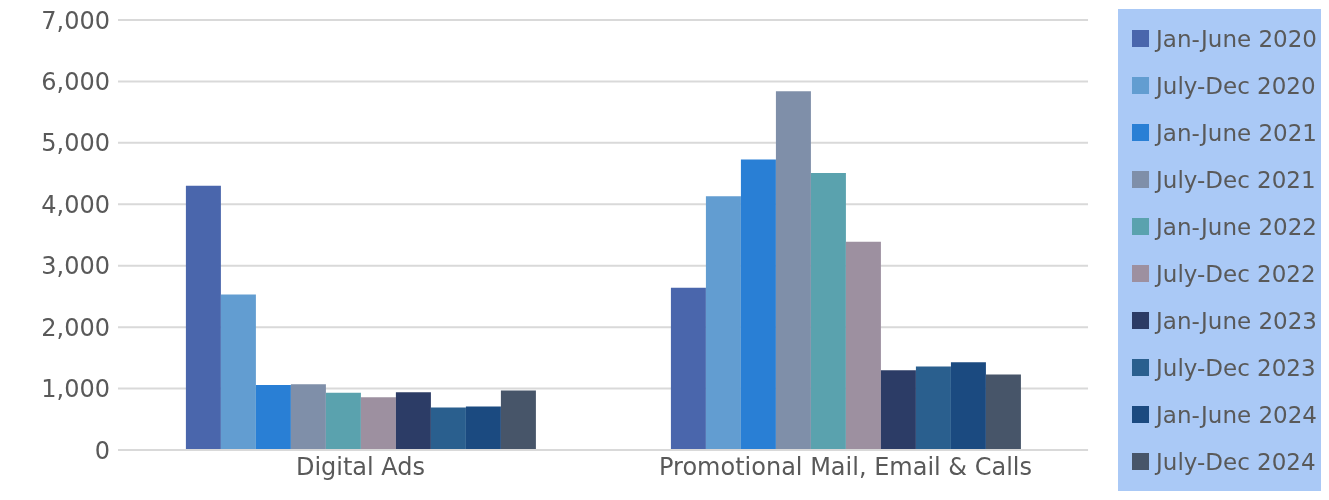 The height and width of the screenshot is (500, 1329). I want to click on legend-label: July-Dec 2024, so click(1236, 461).